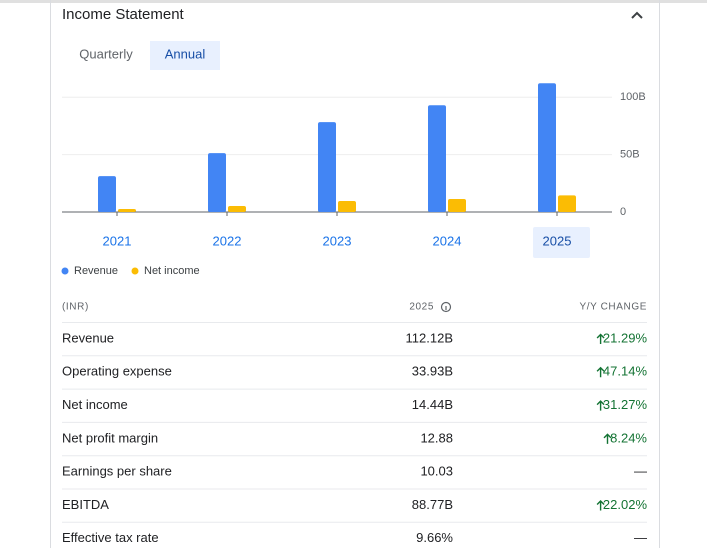 This screenshot has height=548, width=707. What do you see at coordinates (633, 97) in the screenshot?
I see `y-tick-label: 100B` at bounding box center [633, 97].